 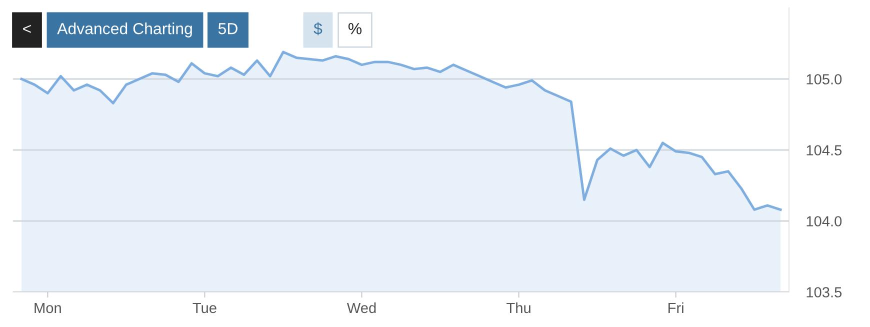 I want to click on annotation: 5D, so click(x=228, y=28).